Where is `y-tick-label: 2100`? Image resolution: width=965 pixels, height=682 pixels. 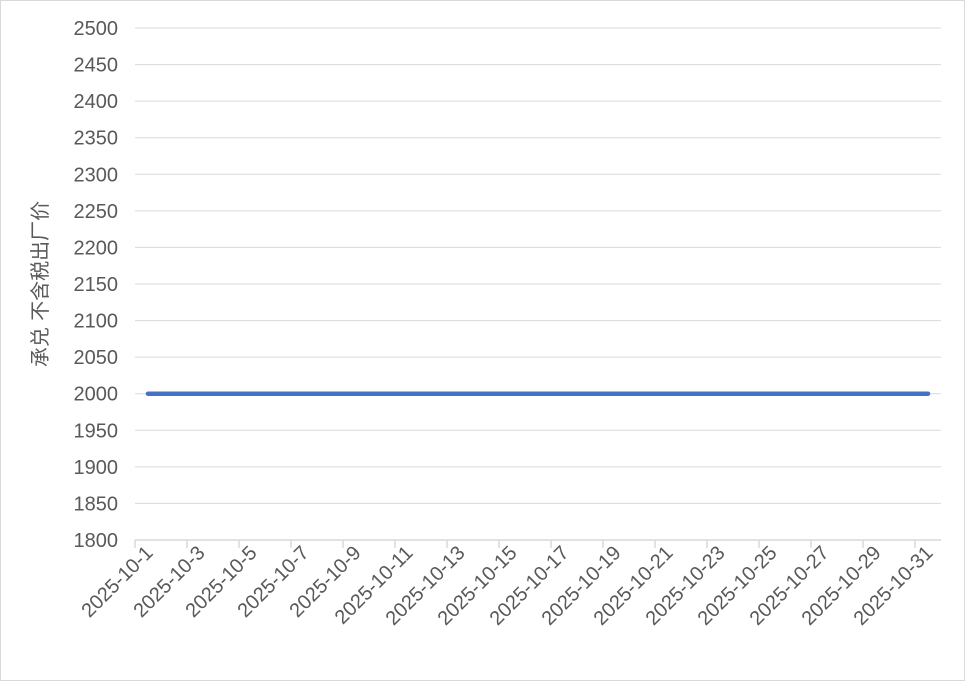 y-tick-label: 2100 is located at coordinates (96, 322).